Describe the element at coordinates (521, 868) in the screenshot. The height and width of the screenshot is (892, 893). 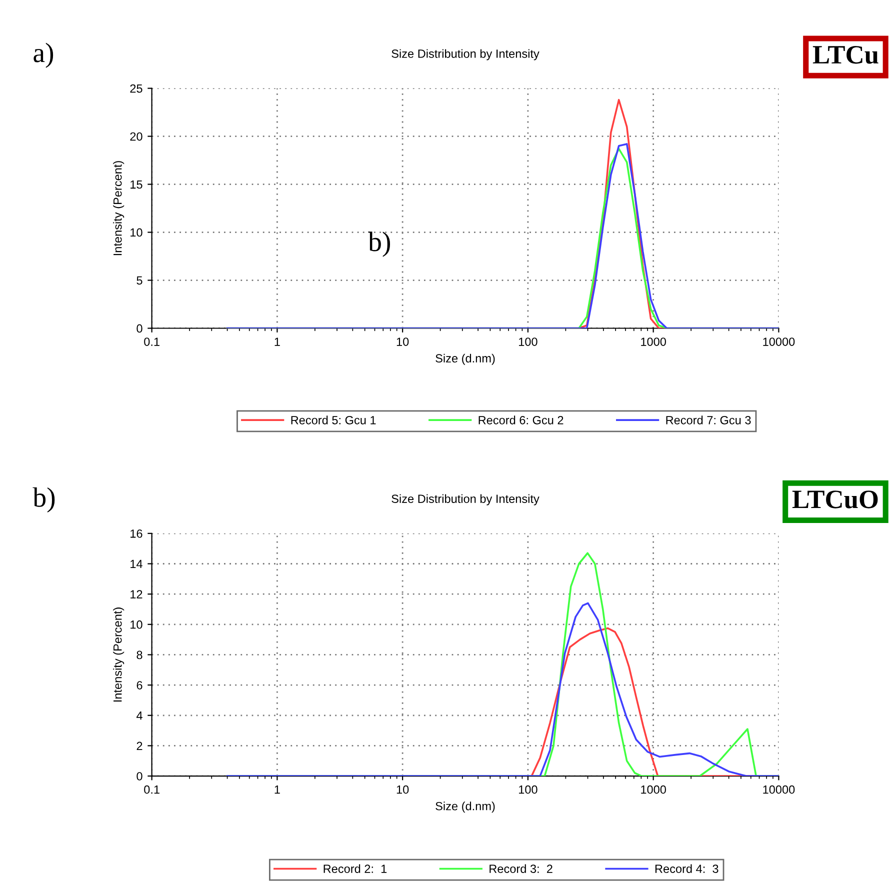
I see `legend-label: Record 3: 2` at that location.